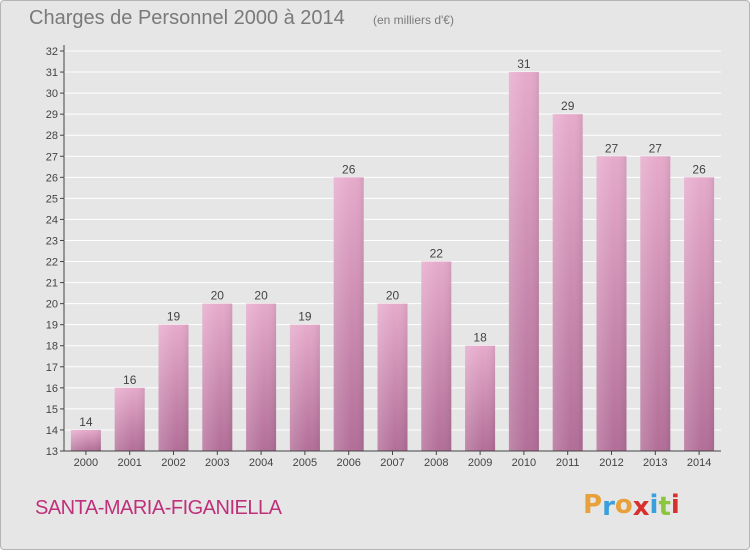 This screenshot has height=551, width=750. I want to click on x-tick-label: 2004, so click(261, 463).